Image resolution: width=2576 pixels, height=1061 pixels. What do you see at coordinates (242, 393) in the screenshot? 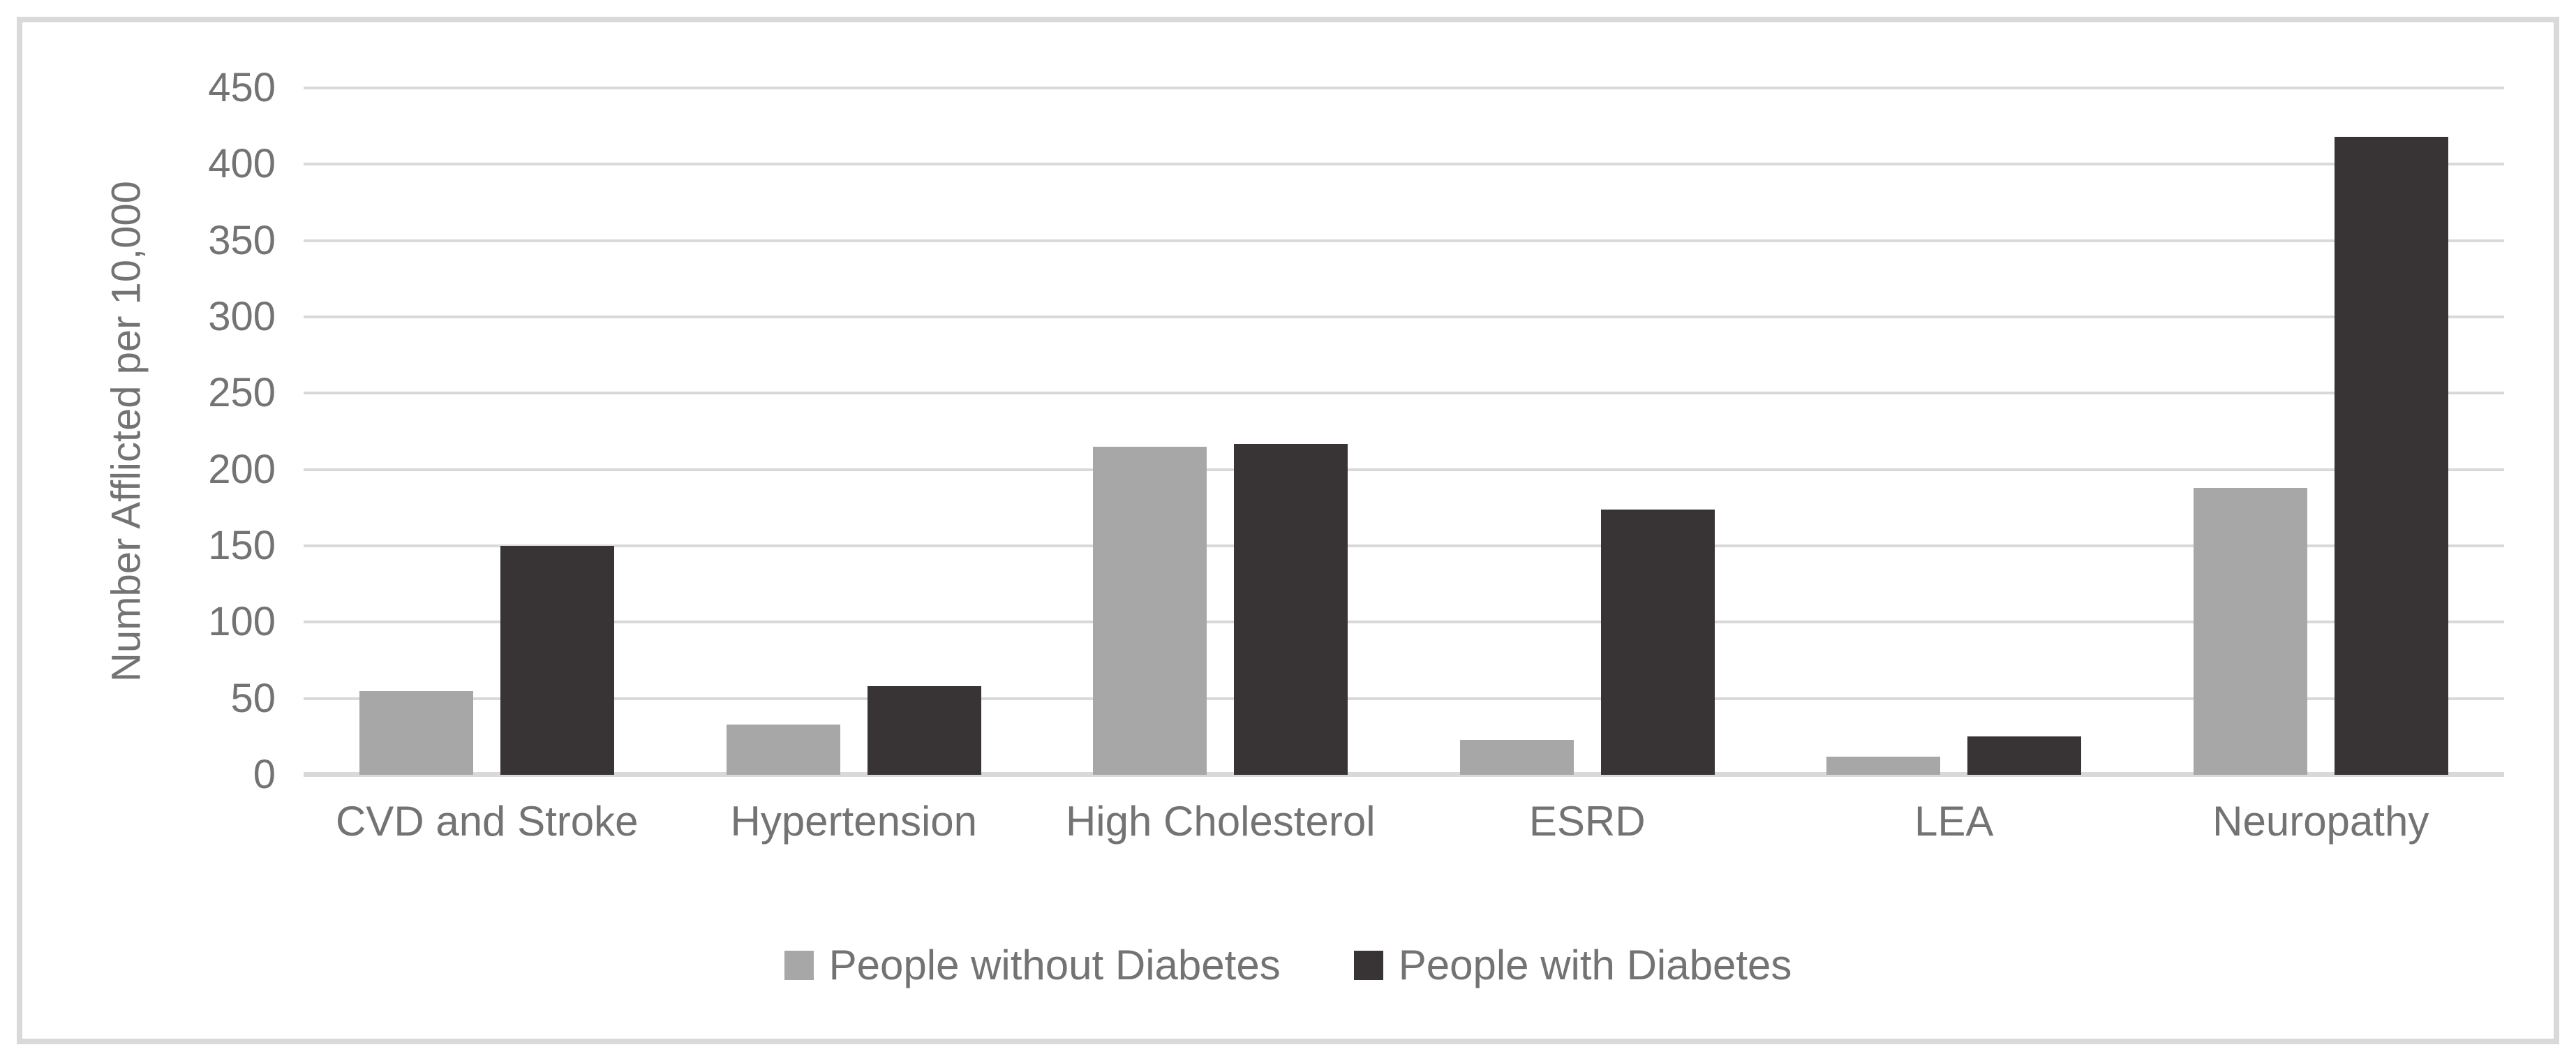
I see `y-tick-label-250: 250` at bounding box center [242, 393].